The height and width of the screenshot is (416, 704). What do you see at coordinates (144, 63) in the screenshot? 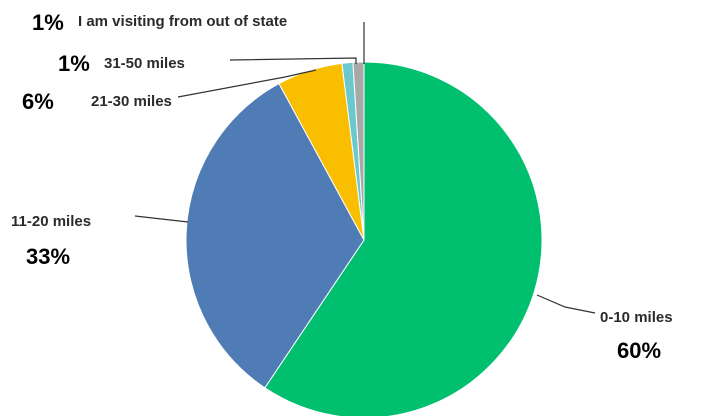
I see `slice-label-31-50: 31-50 miles` at bounding box center [144, 63].